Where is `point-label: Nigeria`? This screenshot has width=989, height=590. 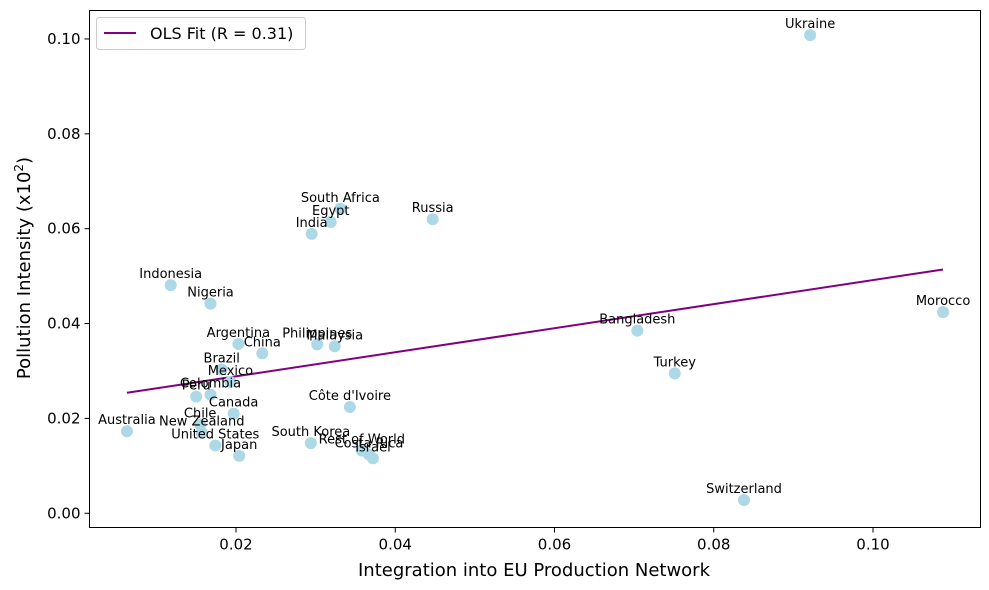 point-label: Nigeria is located at coordinates (210, 293).